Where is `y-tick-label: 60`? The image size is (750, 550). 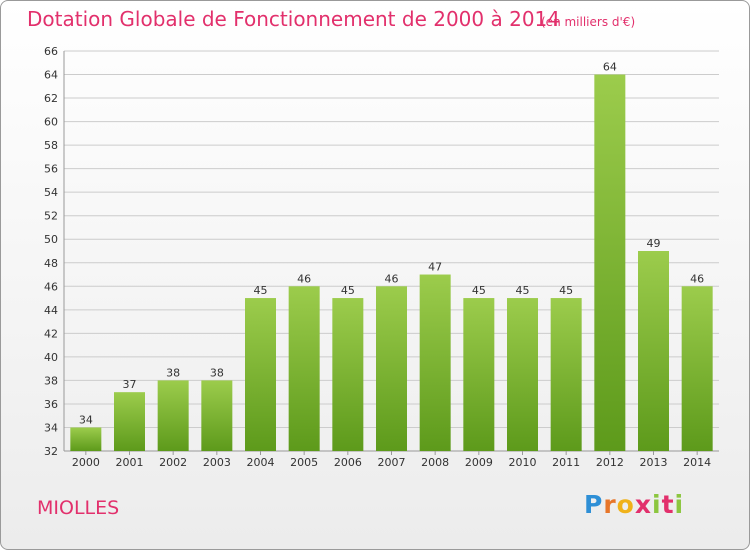
y-tick-label: 60 is located at coordinates (51, 122).